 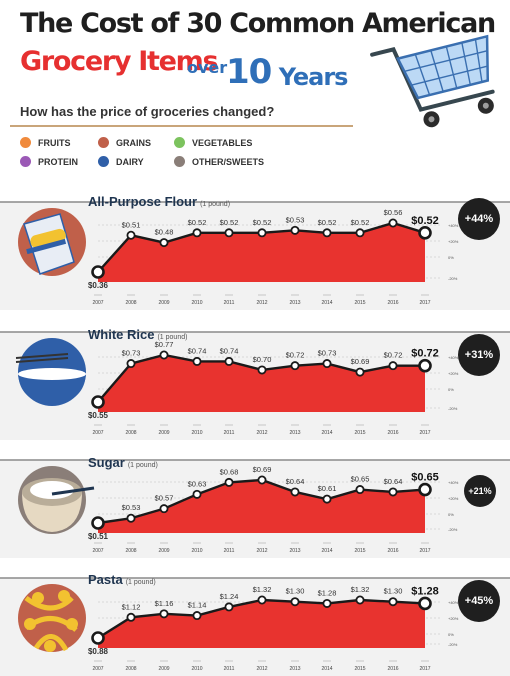 I want to click on data-label: $0.70, so click(x=262, y=359).